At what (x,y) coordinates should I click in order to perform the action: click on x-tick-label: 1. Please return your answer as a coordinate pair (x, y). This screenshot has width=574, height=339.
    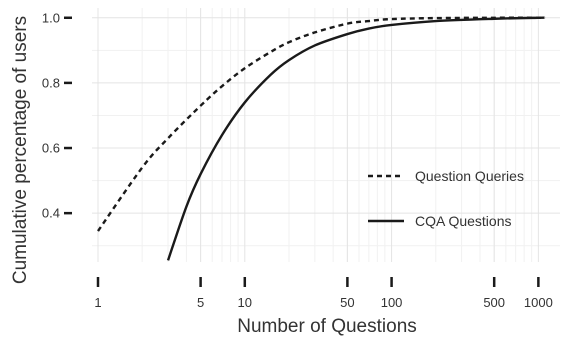
    Looking at the image, I should click on (97, 302).